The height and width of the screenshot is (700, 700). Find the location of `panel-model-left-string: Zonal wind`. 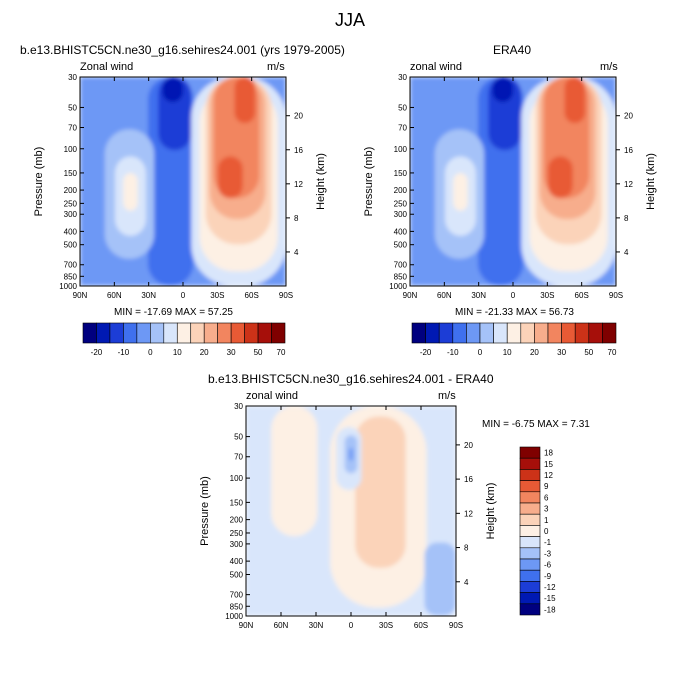

panel-model-left-string: Zonal wind is located at coordinates (107, 67).